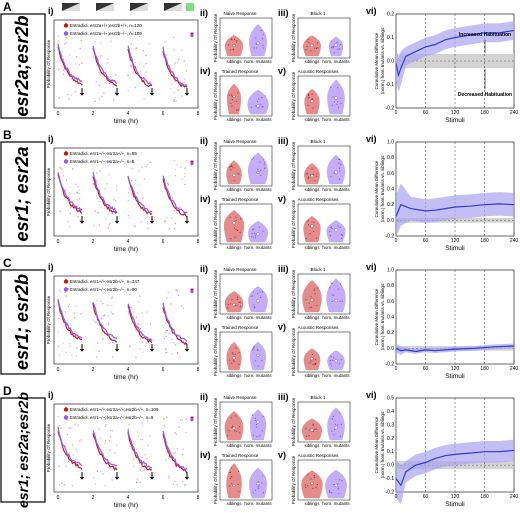 This screenshot has height=513, width=520. I want to click on cmd-ytick: -0.2, so click(389, 365).